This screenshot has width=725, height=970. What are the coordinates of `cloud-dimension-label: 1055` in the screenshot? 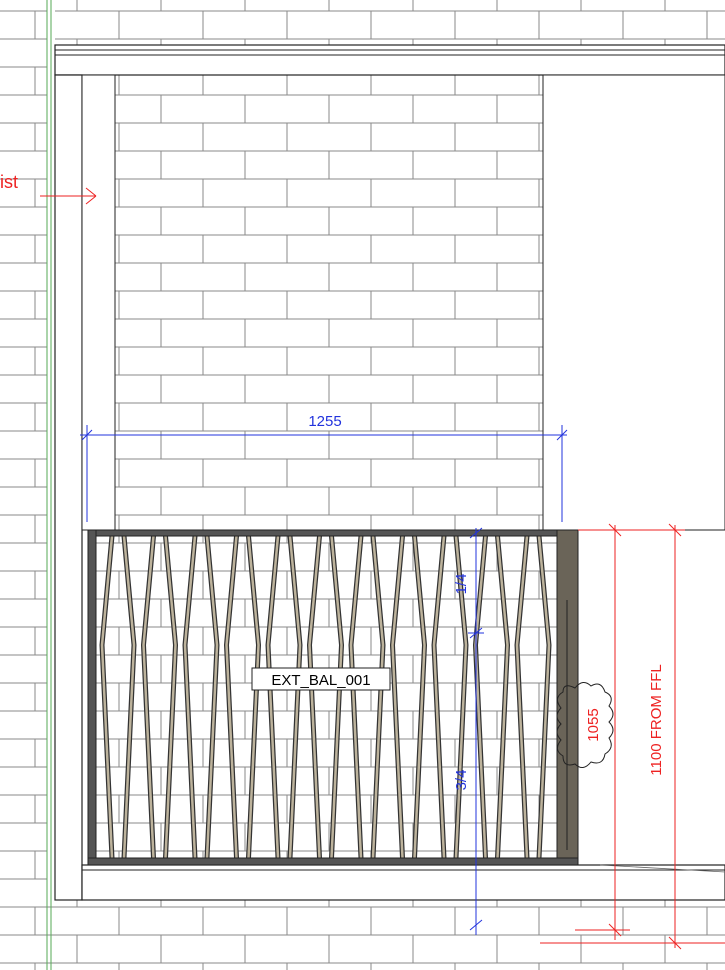 It's located at (593, 724).